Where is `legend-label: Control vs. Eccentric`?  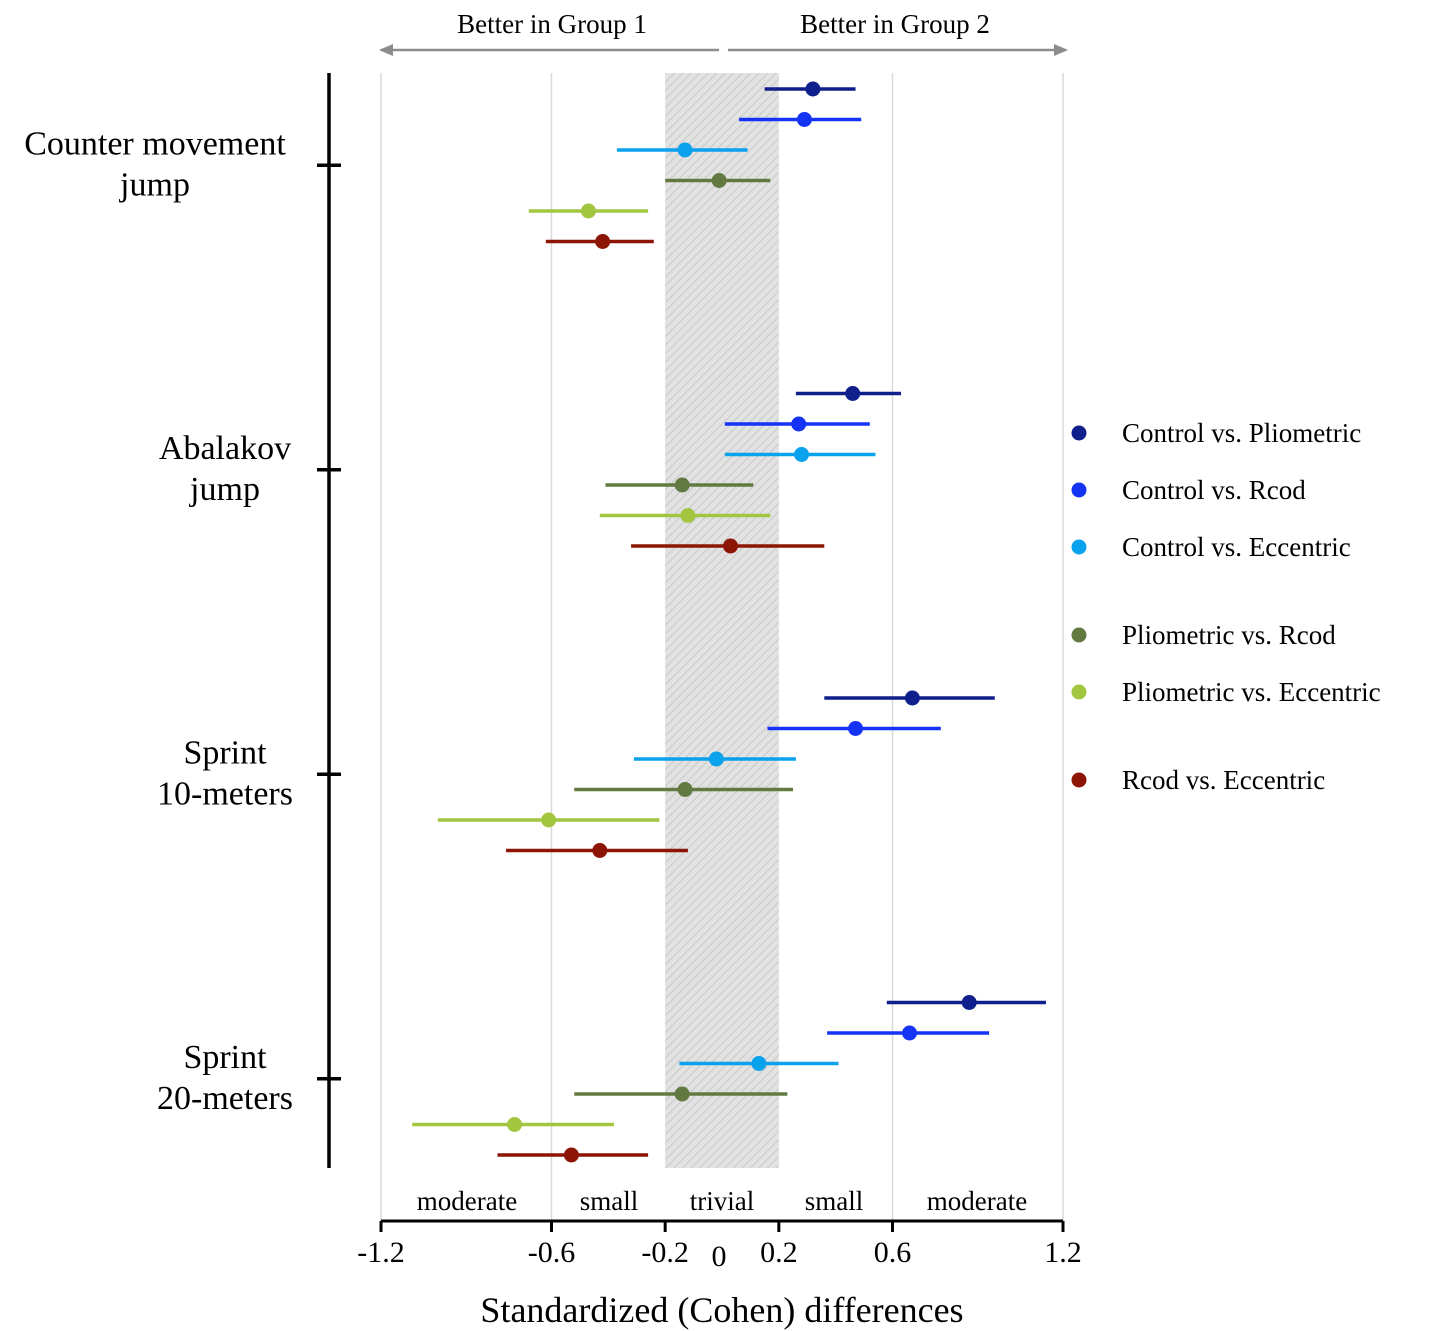
legend-label: Control vs. Eccentric is located at coordinates (1236, 547).